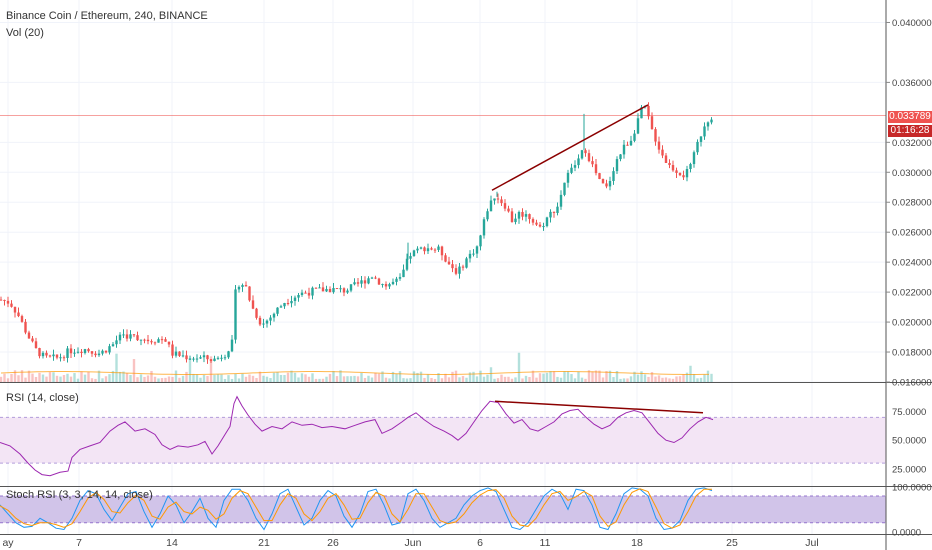 The height and width of the screenshot is (550, 932). Describe the element at coordinates (912, 143) in the screenshot. I see `price-tick-label: 0.032000` at that location.